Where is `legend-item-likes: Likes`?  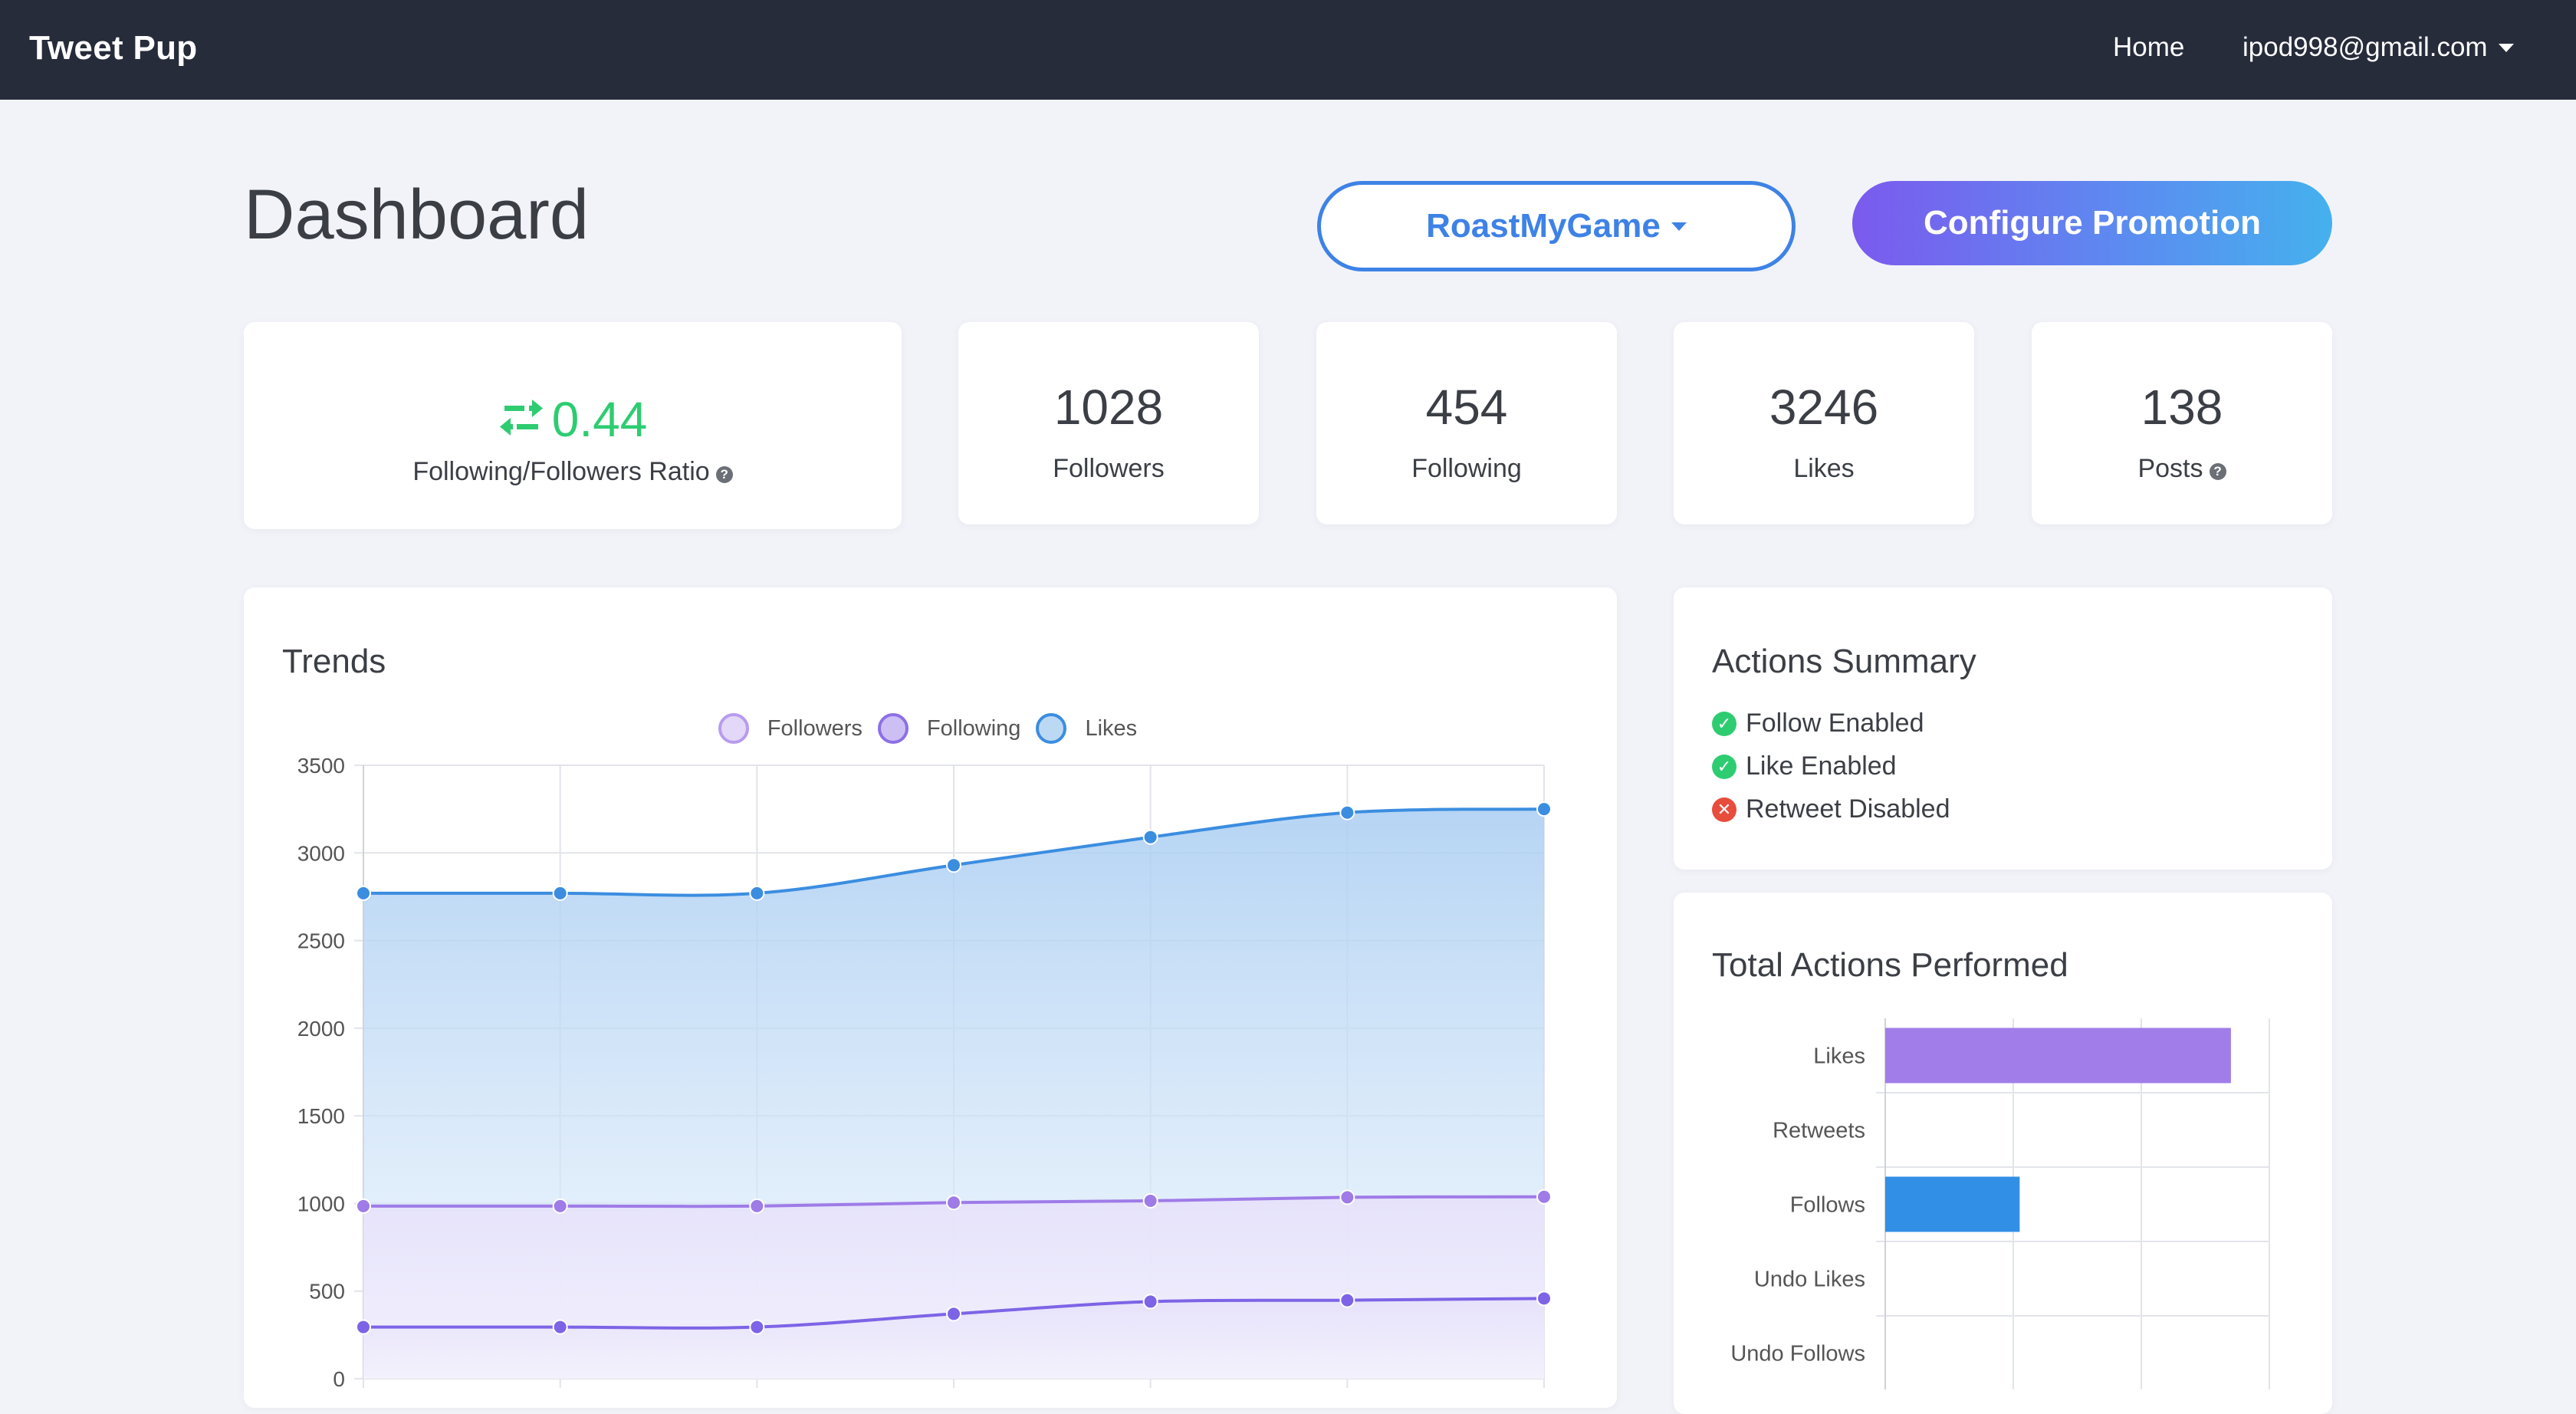
legend-item-likes: Likes is located at coordinates (1086, 728).